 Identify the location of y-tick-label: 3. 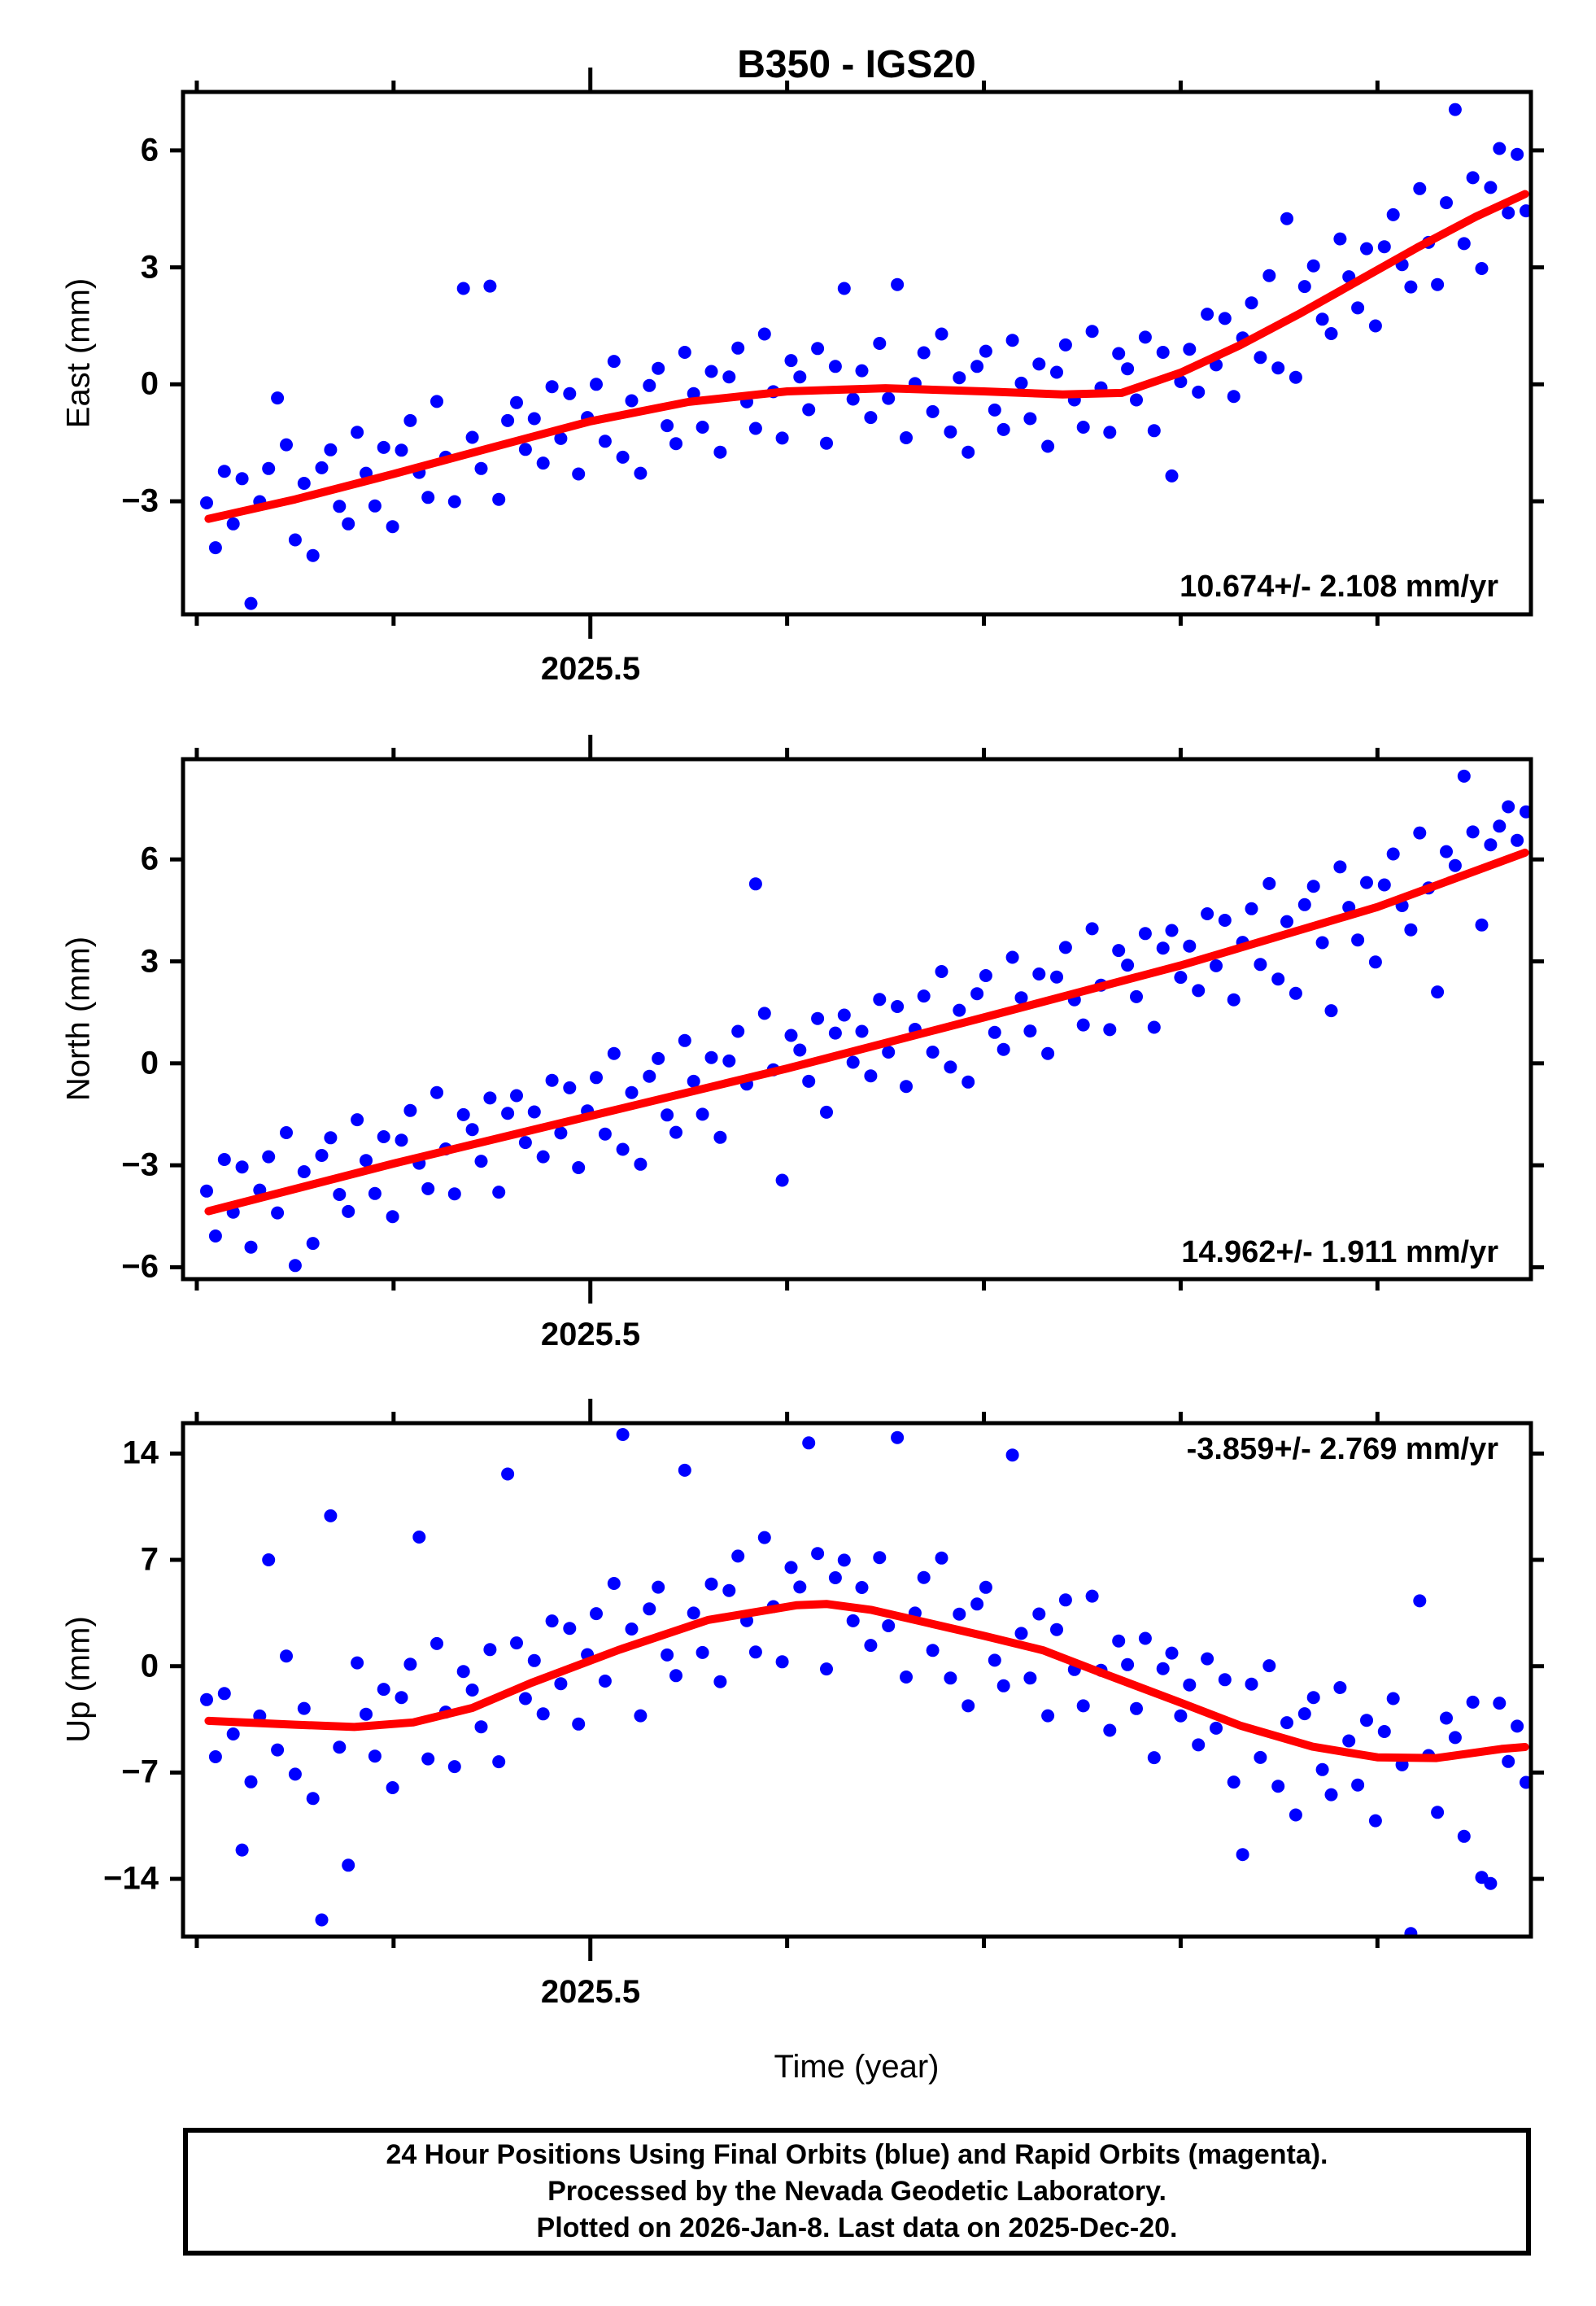
(149, 267).